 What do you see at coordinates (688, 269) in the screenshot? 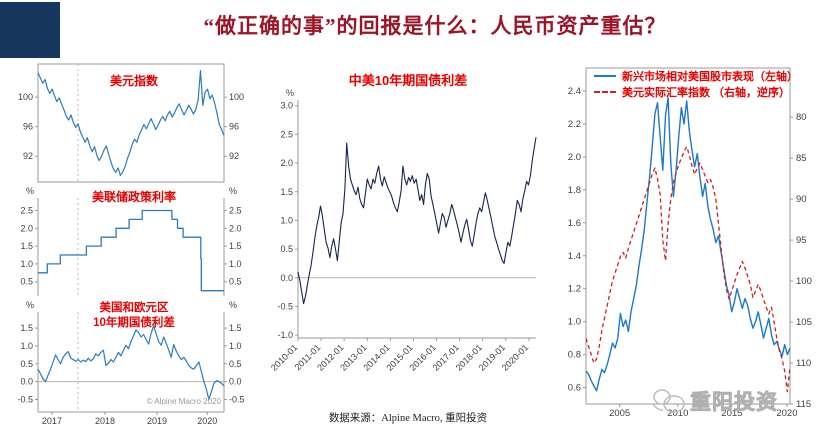
I see `series-usd-real-exchange-rate` at bounding box center [688, 269].